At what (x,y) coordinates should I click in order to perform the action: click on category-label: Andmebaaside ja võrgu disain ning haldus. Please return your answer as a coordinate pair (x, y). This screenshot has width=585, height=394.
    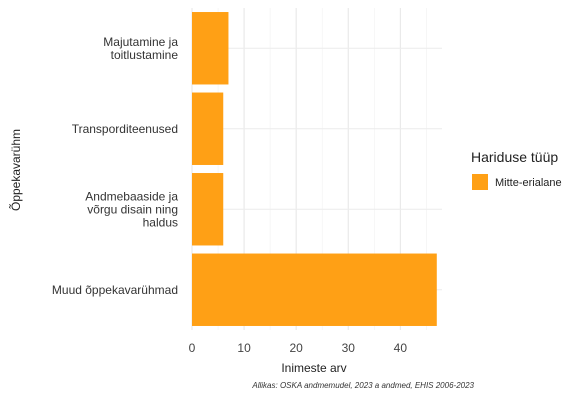
    Looking at the image, I should click on (131, 209).